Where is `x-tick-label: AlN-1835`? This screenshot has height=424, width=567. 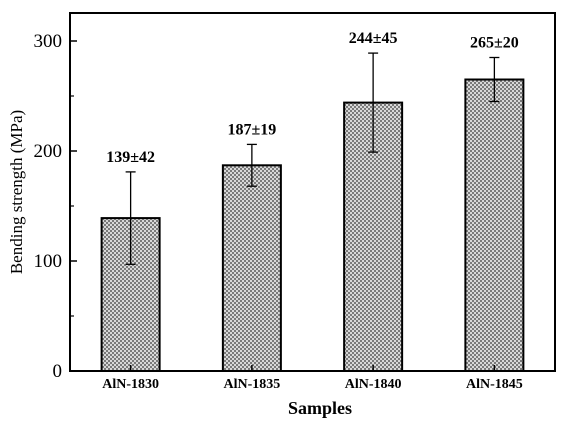
x-tick-label: AlN-1835 is located at coordinates (251, 384).